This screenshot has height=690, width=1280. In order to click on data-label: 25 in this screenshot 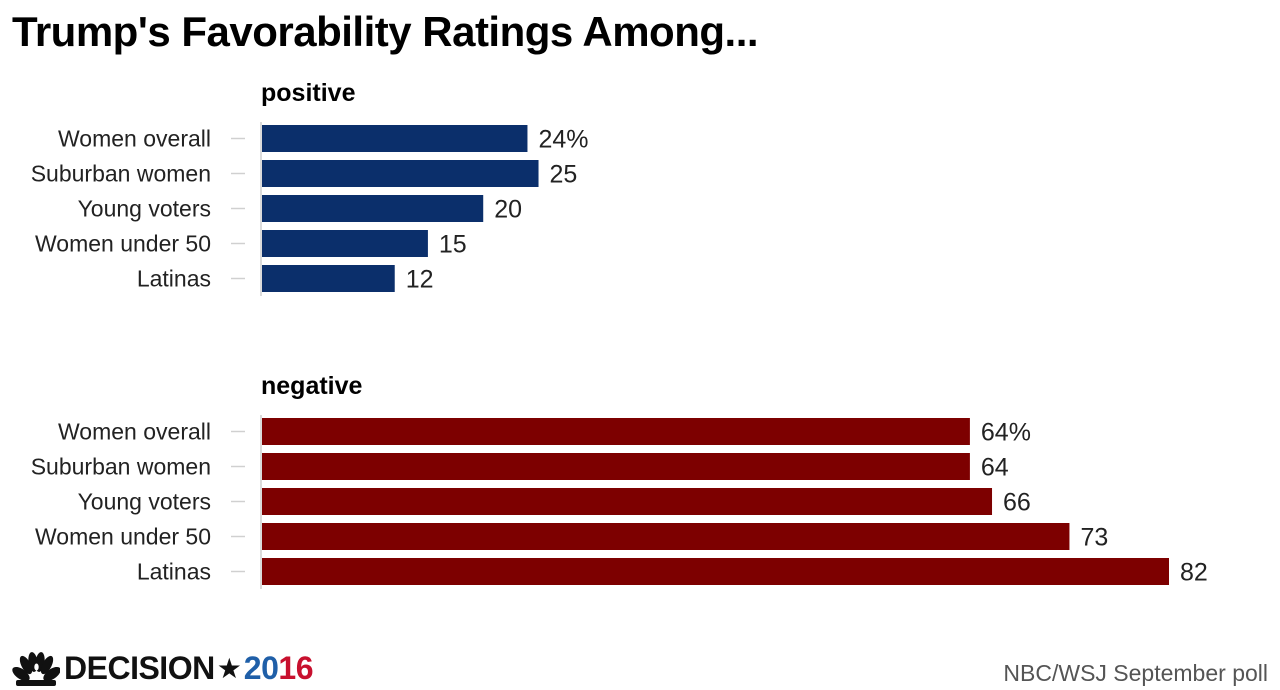, I will do `click(564, 175)`.